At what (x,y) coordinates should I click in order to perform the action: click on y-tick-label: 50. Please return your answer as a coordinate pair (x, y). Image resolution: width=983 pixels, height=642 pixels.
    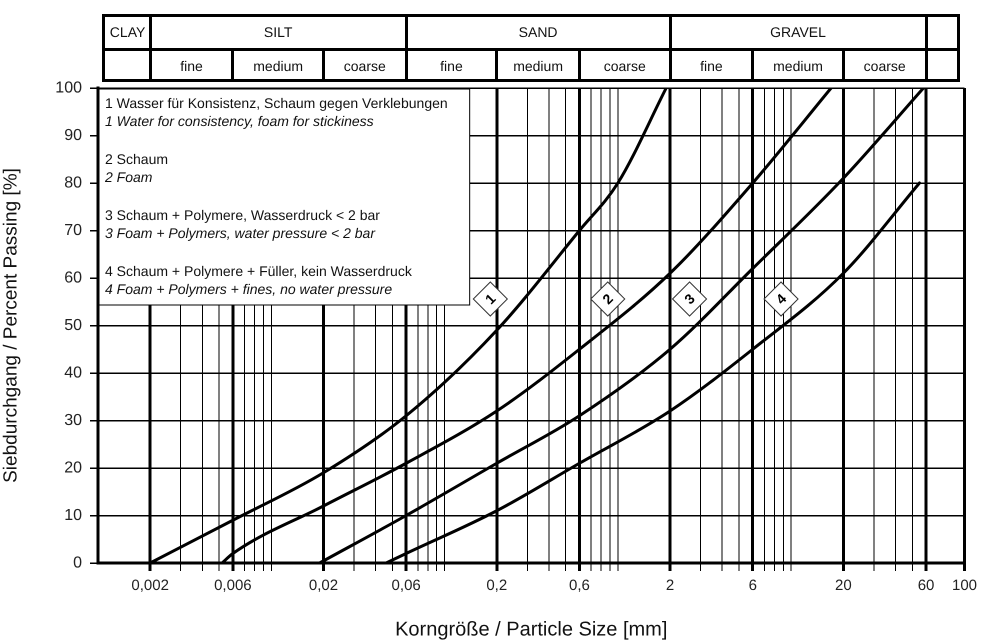
    Looking at the image, I should click on (73, 325).